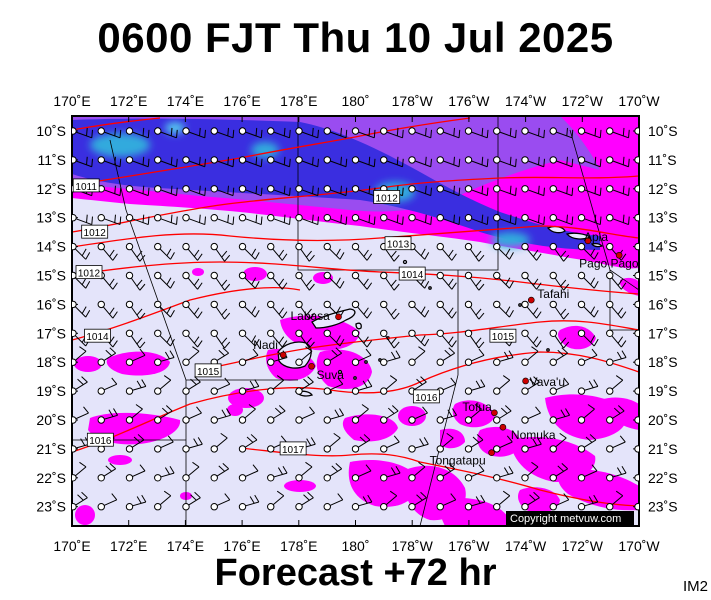 The width and height of the screenshot is (711, 600). I want to click on lat-tick-label: 14˚S, so click(51, 247).